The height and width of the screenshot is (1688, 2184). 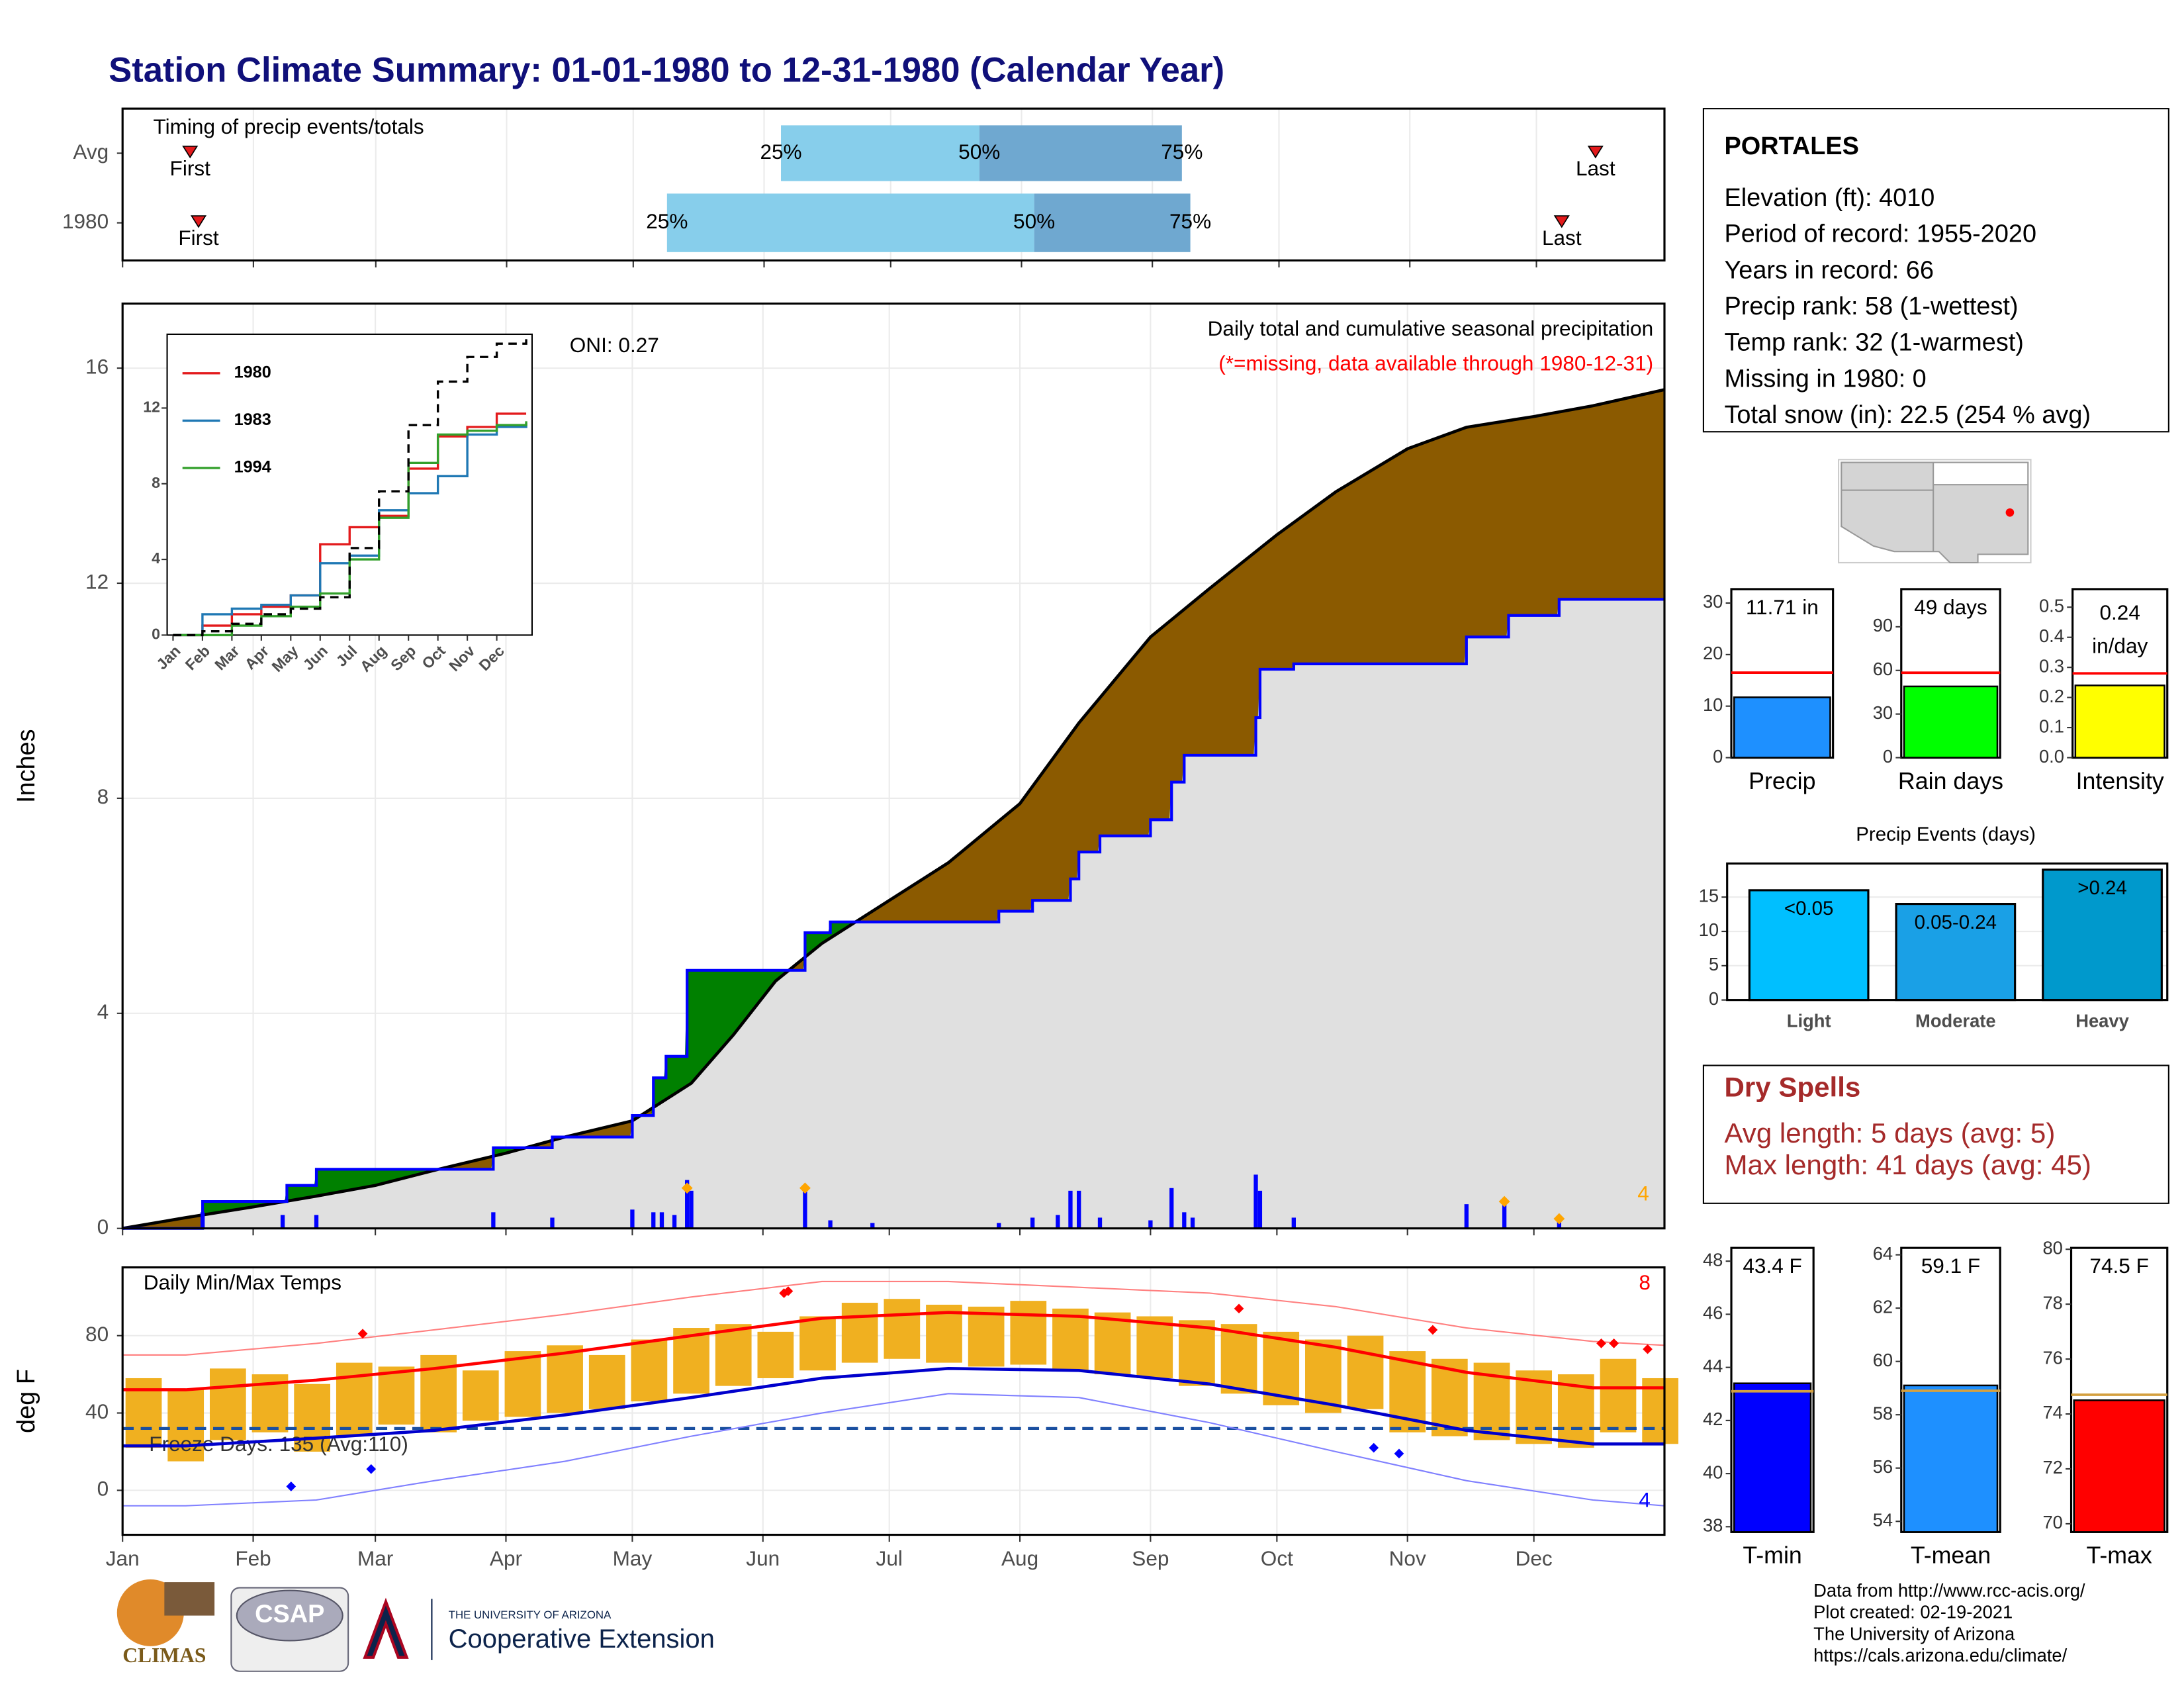 What do you see at coordinates (1908, 415) in the screenshot?
I see `station-info: Total snow (in): 22.5 (254 % avg)` at bounding box center [1908, 415].